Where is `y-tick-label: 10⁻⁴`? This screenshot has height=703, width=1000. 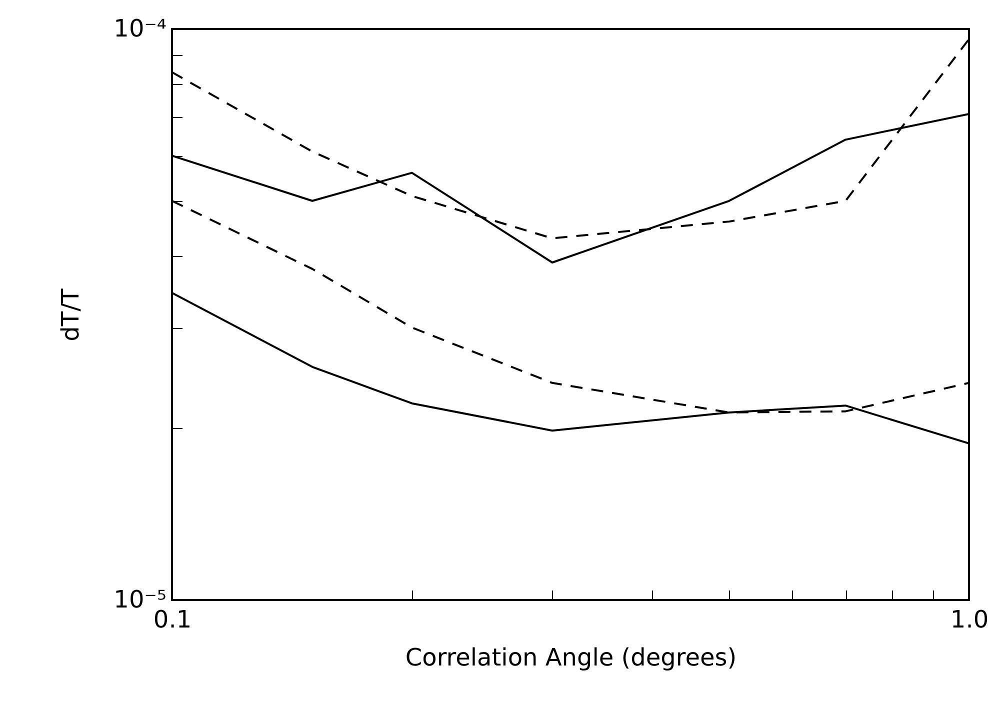 y-tick-label: 10⁻⁴ is located at coordinates (140, 28).